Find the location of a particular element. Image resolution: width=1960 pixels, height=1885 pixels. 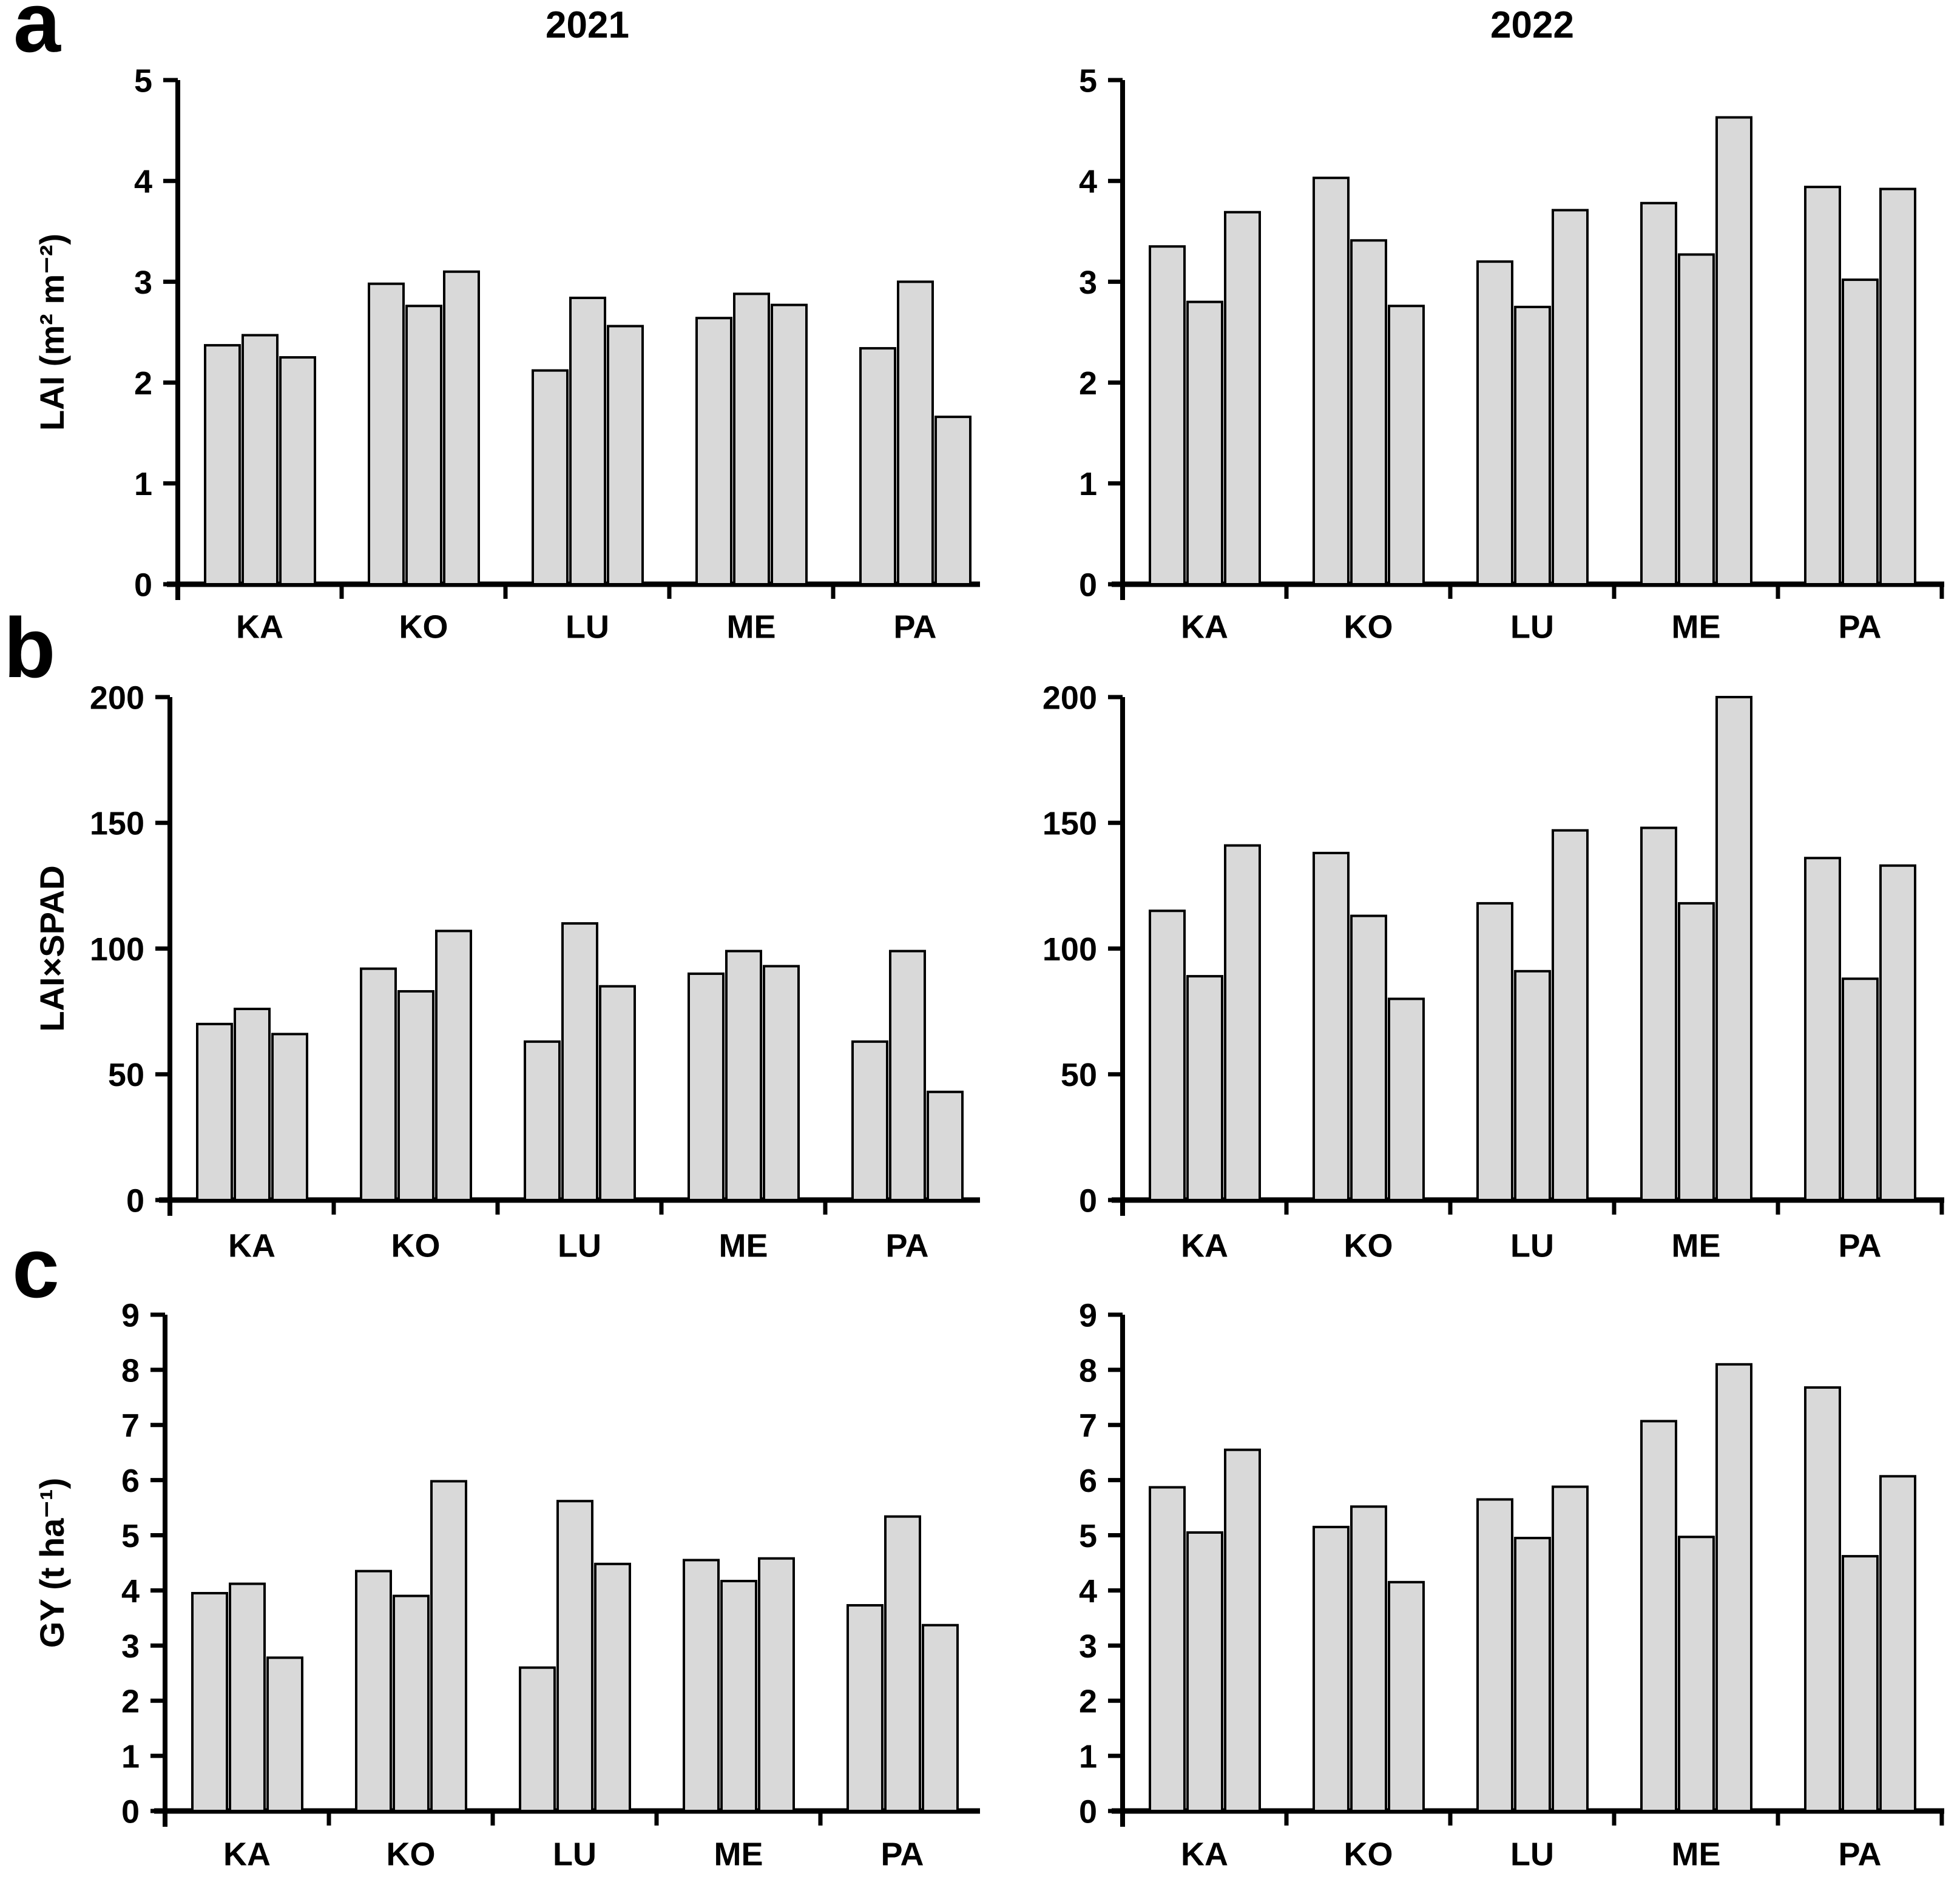

x-category-label: KA is located at coordinates (260, 627).